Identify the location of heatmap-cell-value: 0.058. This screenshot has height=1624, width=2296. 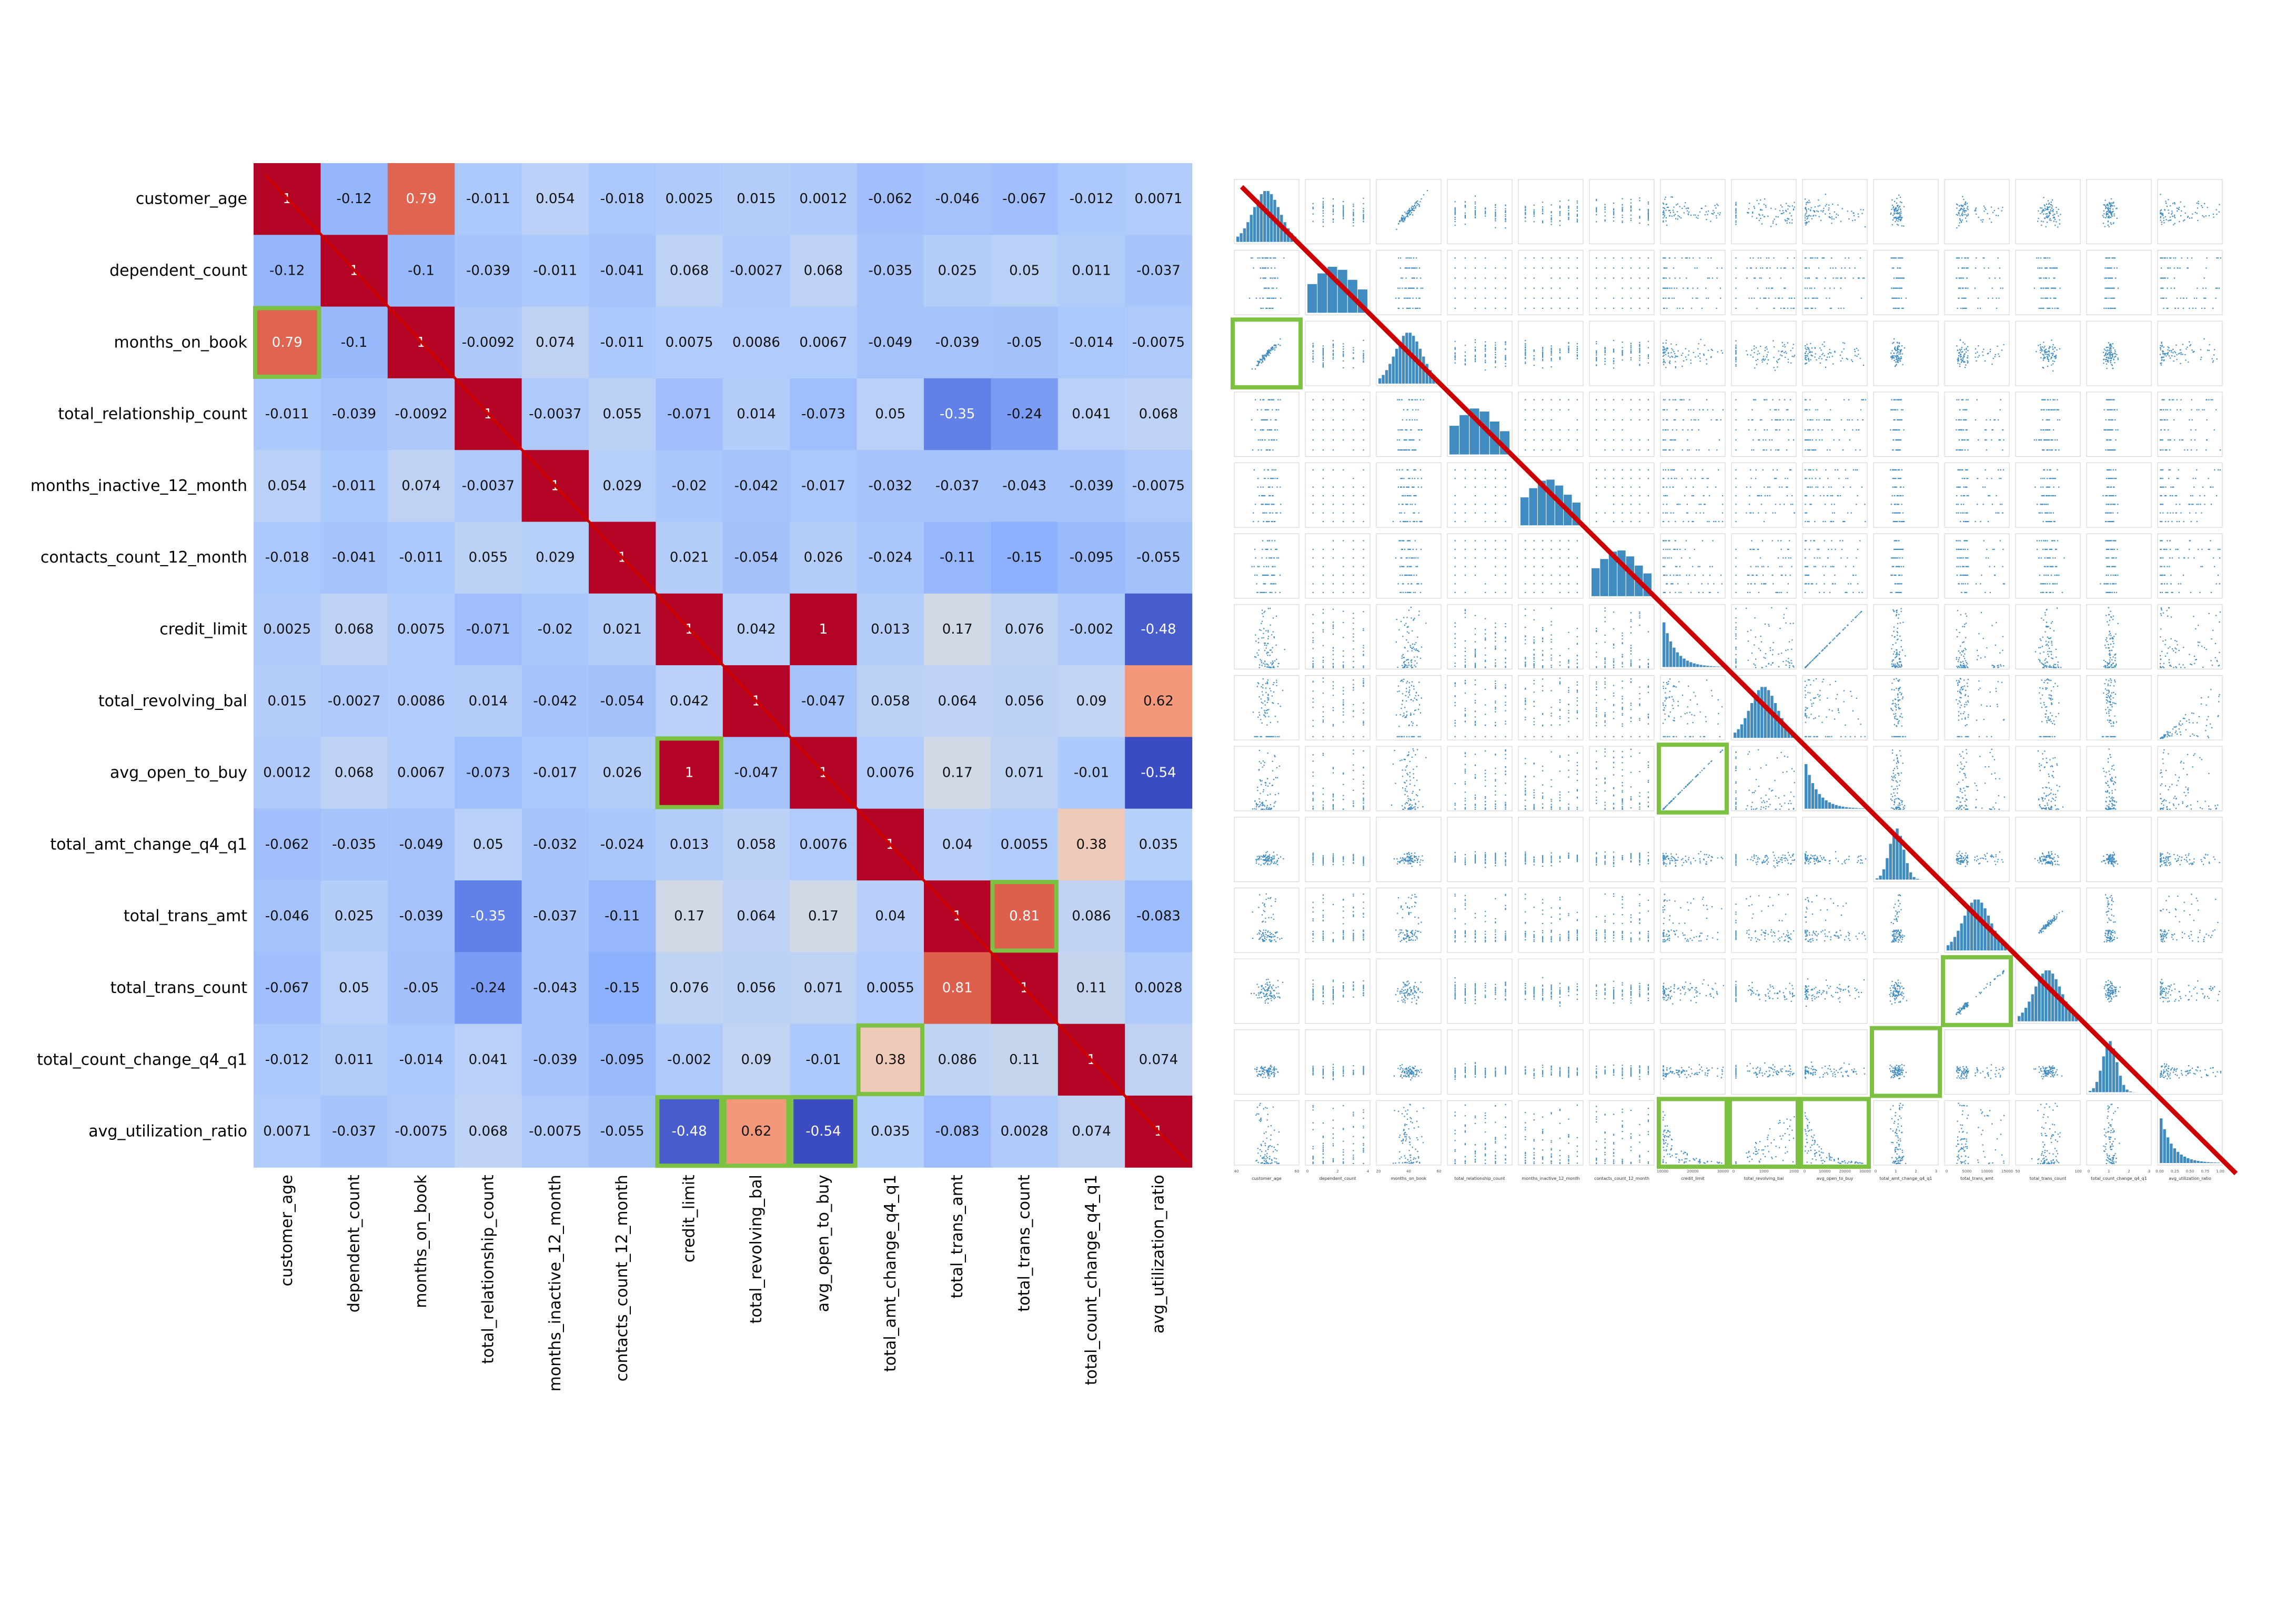
(890, 701).